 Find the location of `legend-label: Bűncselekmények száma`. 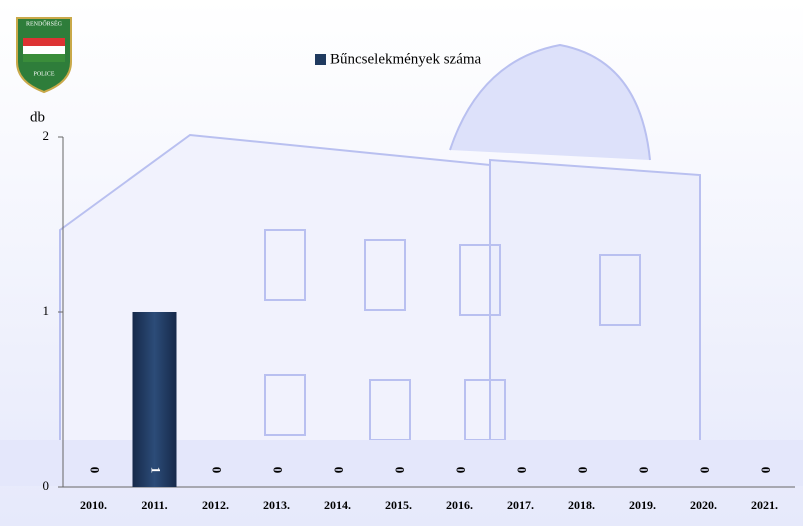

legend-label: Bűncselekmények száma is located at coordinates (406, 59).